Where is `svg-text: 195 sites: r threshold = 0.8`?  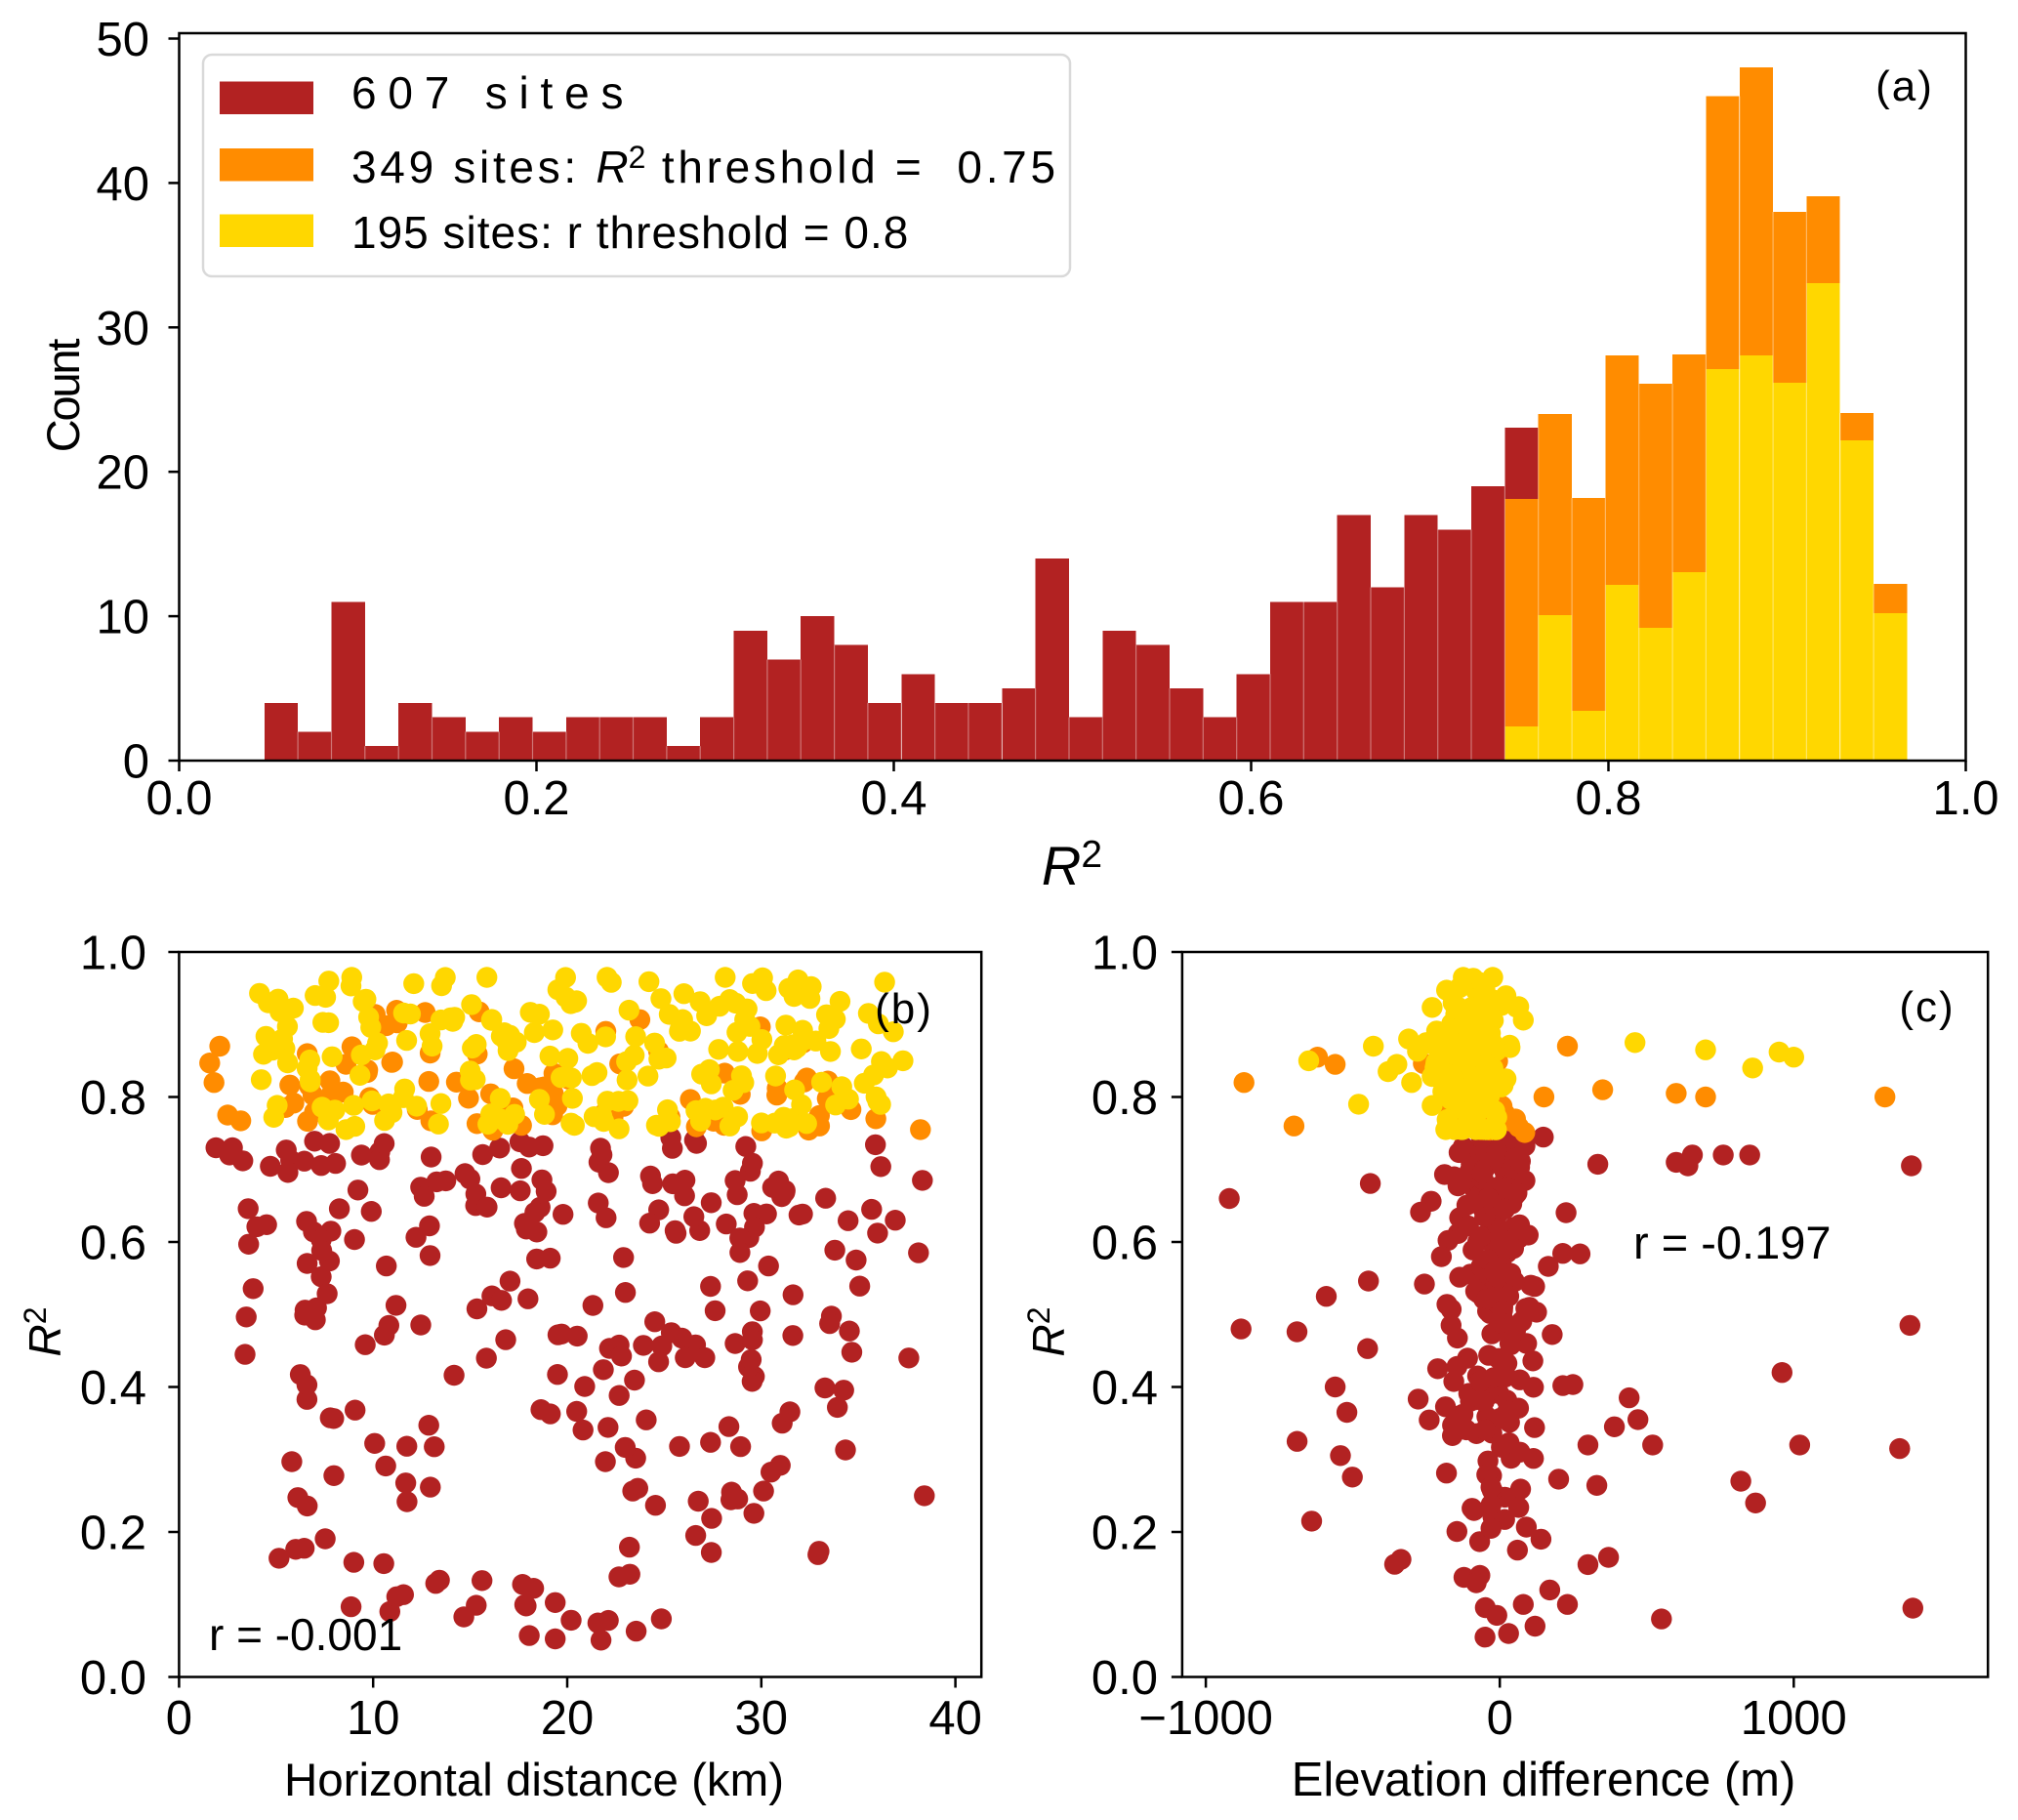 svg-text: 195 sites: r threshold = 0.8 is located at coordinates (630, 232).